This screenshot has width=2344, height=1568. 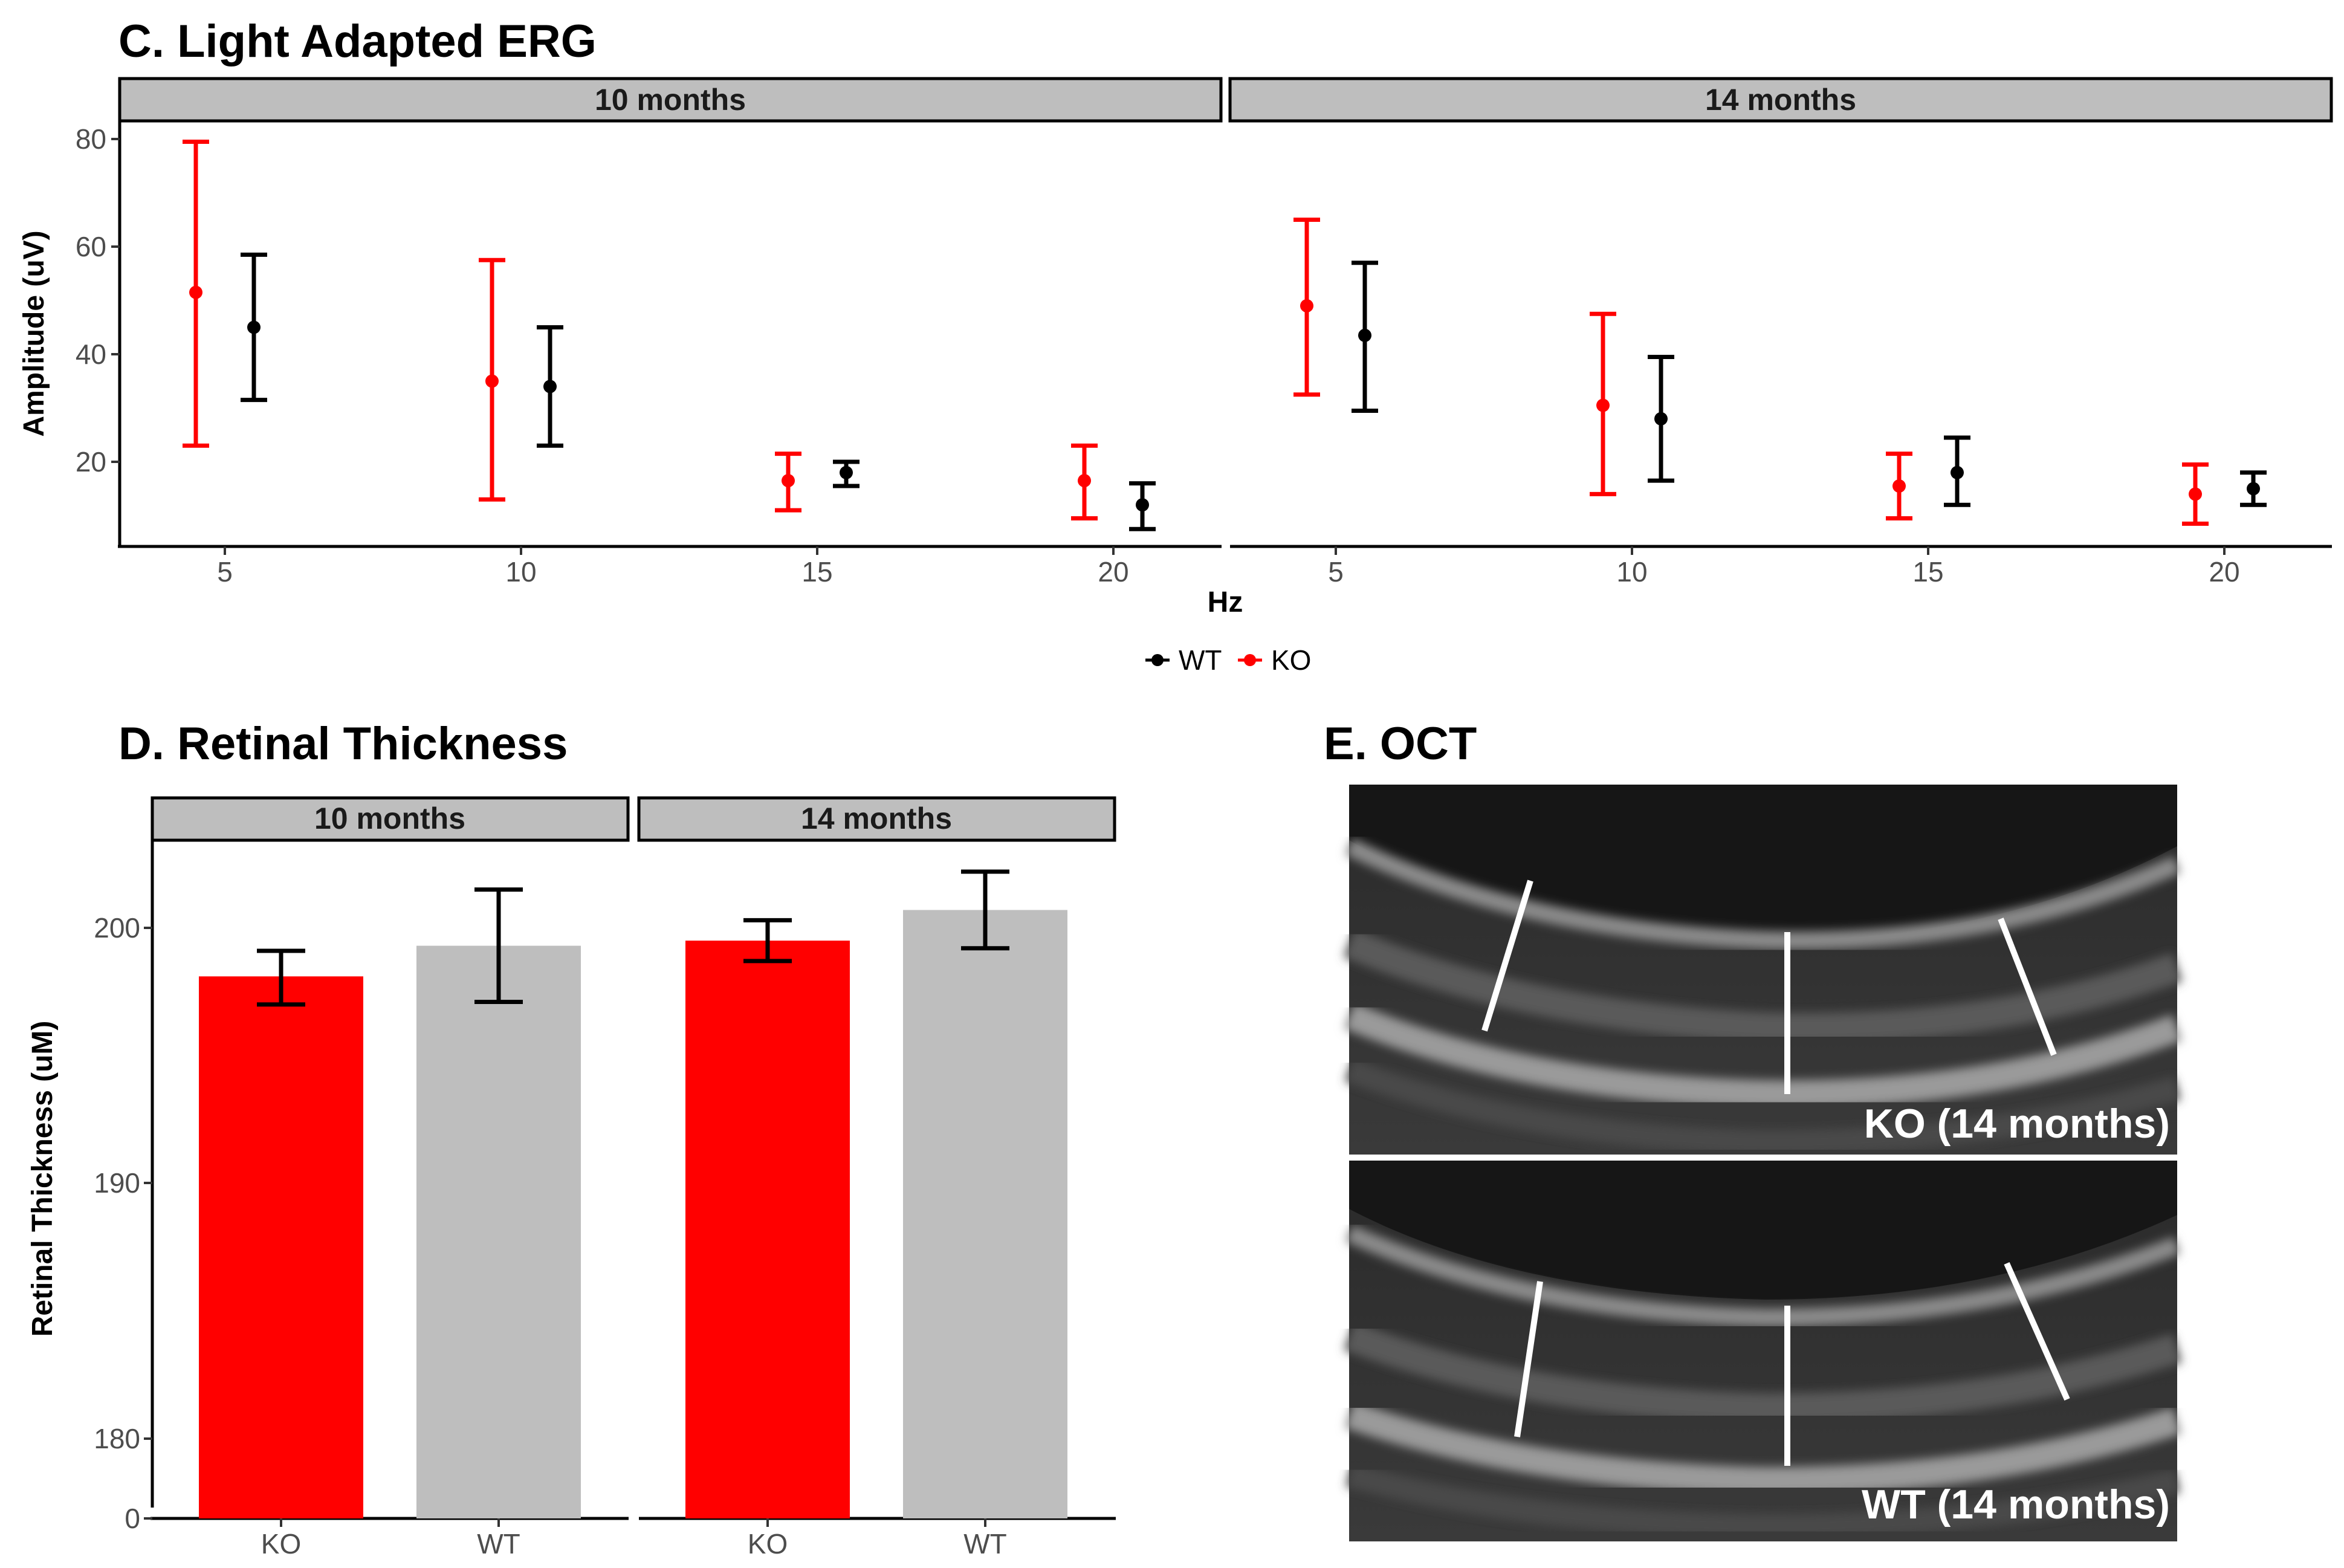 I want to click on legend-key-wt-point, so click(x=1157, y=660).